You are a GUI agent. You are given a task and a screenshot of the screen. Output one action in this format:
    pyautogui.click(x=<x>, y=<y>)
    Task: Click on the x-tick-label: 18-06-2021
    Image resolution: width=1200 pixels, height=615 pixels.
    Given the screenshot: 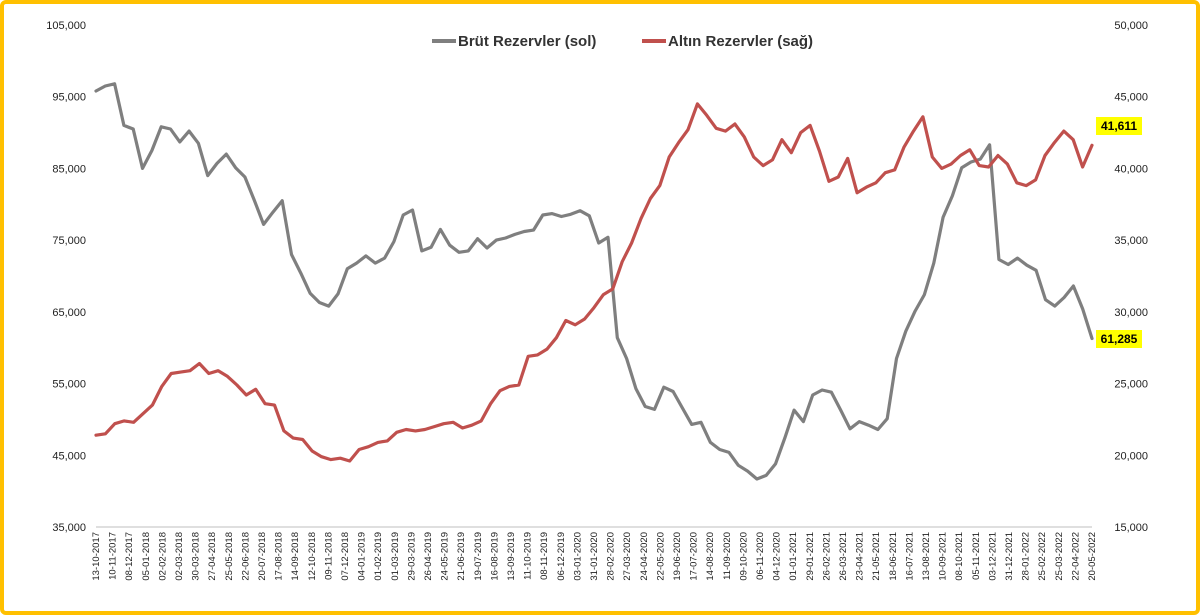 What is the action you would take?
    pyautogui.click(x=893, y=556)
    